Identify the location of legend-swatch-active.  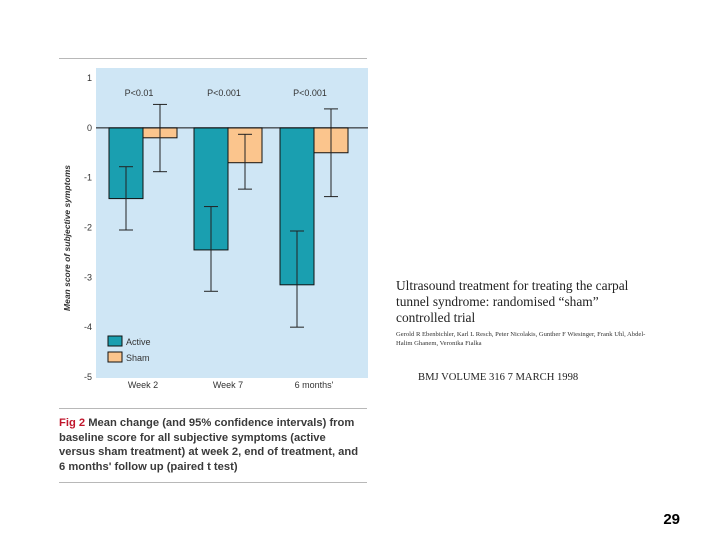
(115, 341).